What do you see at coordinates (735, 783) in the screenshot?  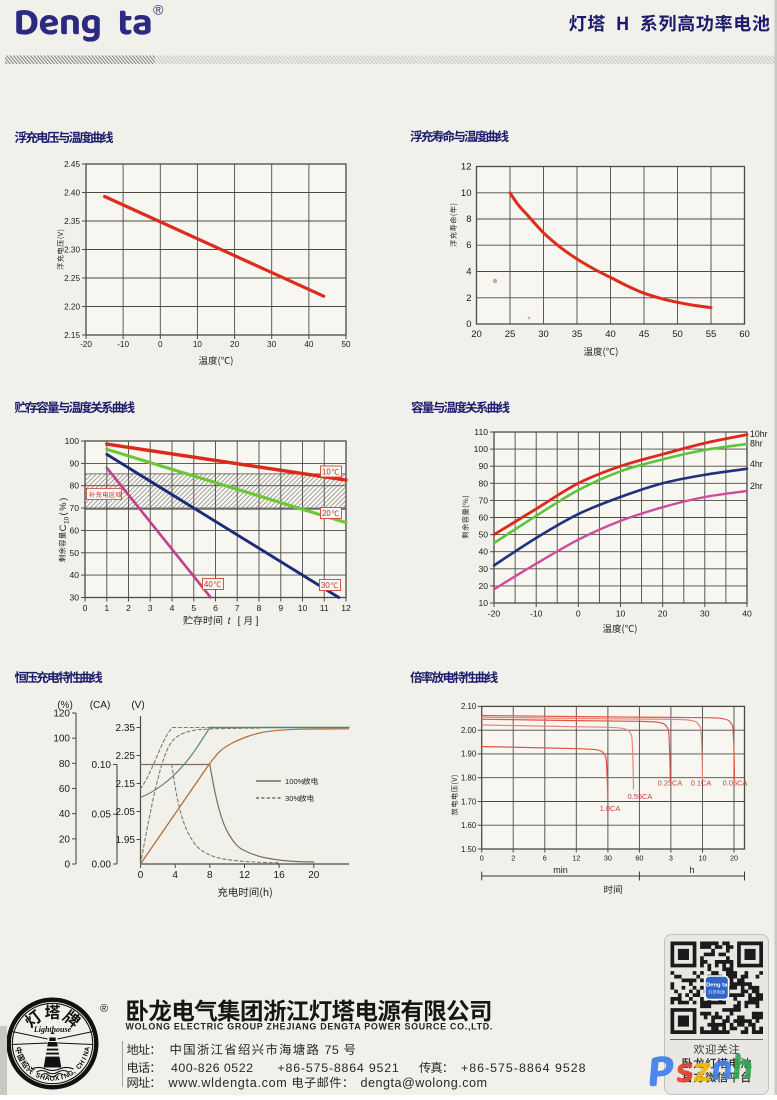 I see `svg-text: 0.05CA` at bounding box center [735, 783].